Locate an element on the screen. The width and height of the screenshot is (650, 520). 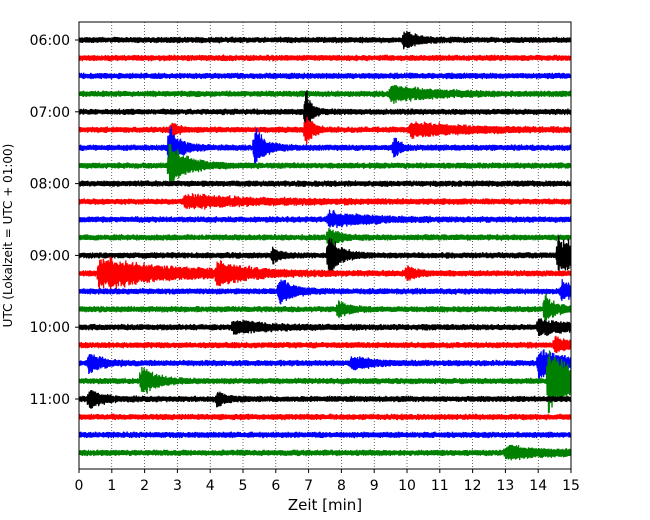
y-tick-label-2: 08:00 is located at coordinates (50, 185).